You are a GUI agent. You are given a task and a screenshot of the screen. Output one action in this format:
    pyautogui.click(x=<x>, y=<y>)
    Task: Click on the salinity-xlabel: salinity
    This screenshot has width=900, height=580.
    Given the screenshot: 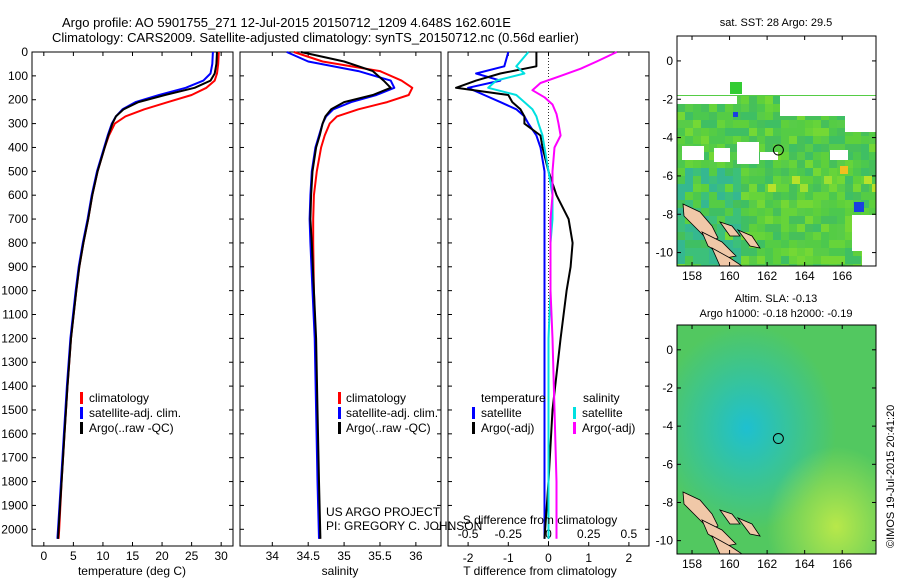 What is the action you would take?
    pyautogui.click(x=340, y=571)
    